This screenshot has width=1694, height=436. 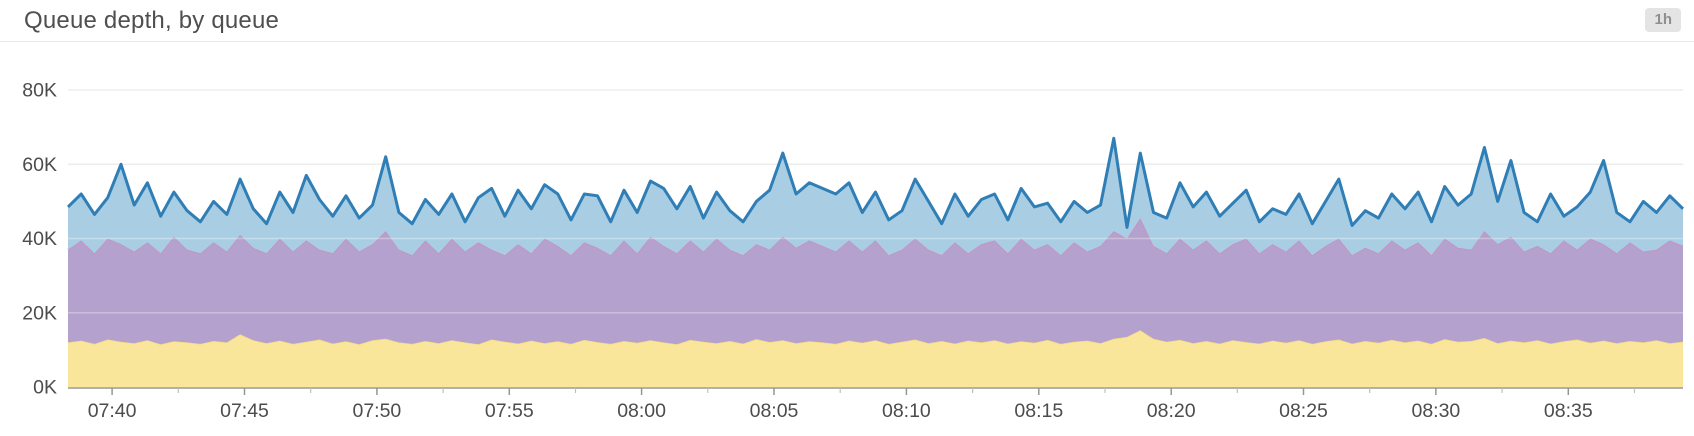 What do you see at coordinates (906, 411) in the screenshot?
I see `x-tick-label: 08:10` at bounding box center [906, 411].